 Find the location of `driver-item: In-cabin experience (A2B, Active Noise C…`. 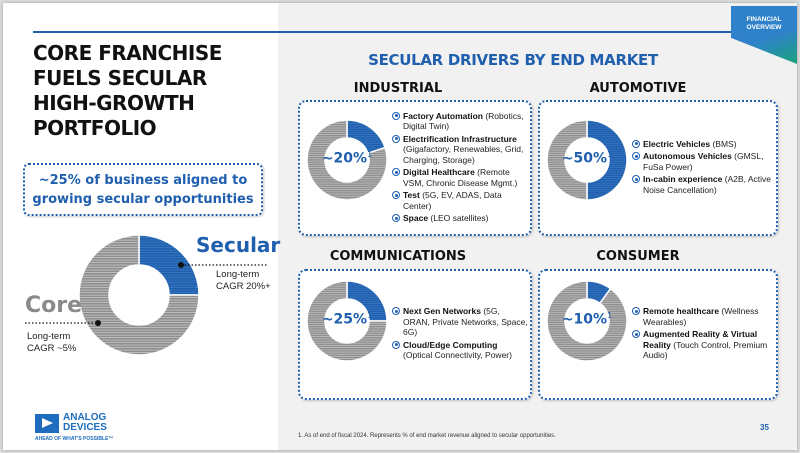

driver-item: In-cabin experience (A2B, Active Noise C… is located at coordinates (703, 184).